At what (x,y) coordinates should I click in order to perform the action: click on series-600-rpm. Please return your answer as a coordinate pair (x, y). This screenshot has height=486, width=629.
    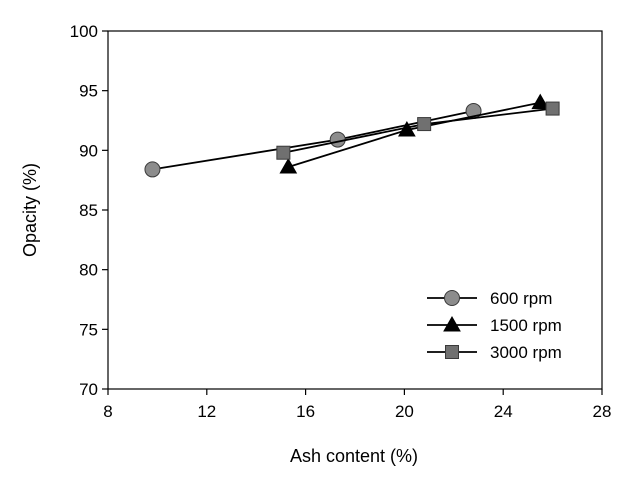
    Looking at the image, I should click on (313, 140).